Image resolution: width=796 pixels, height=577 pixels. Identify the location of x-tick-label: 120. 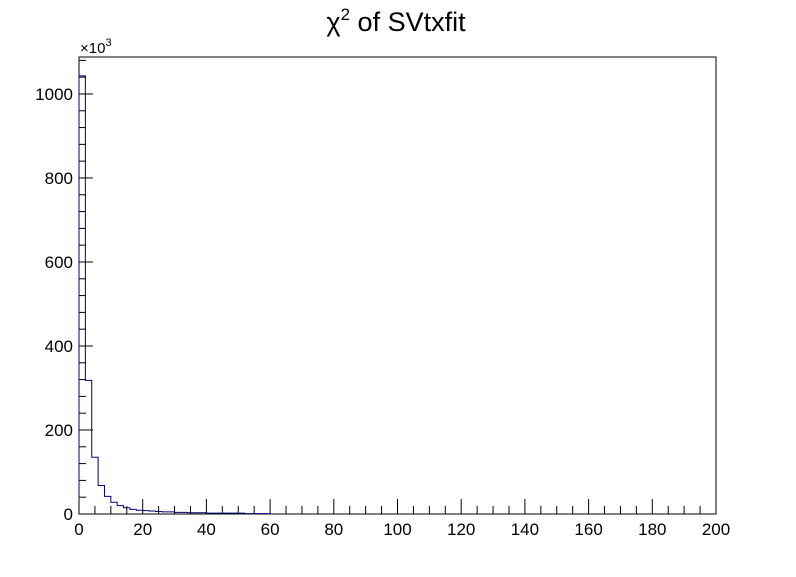
(461, 529).